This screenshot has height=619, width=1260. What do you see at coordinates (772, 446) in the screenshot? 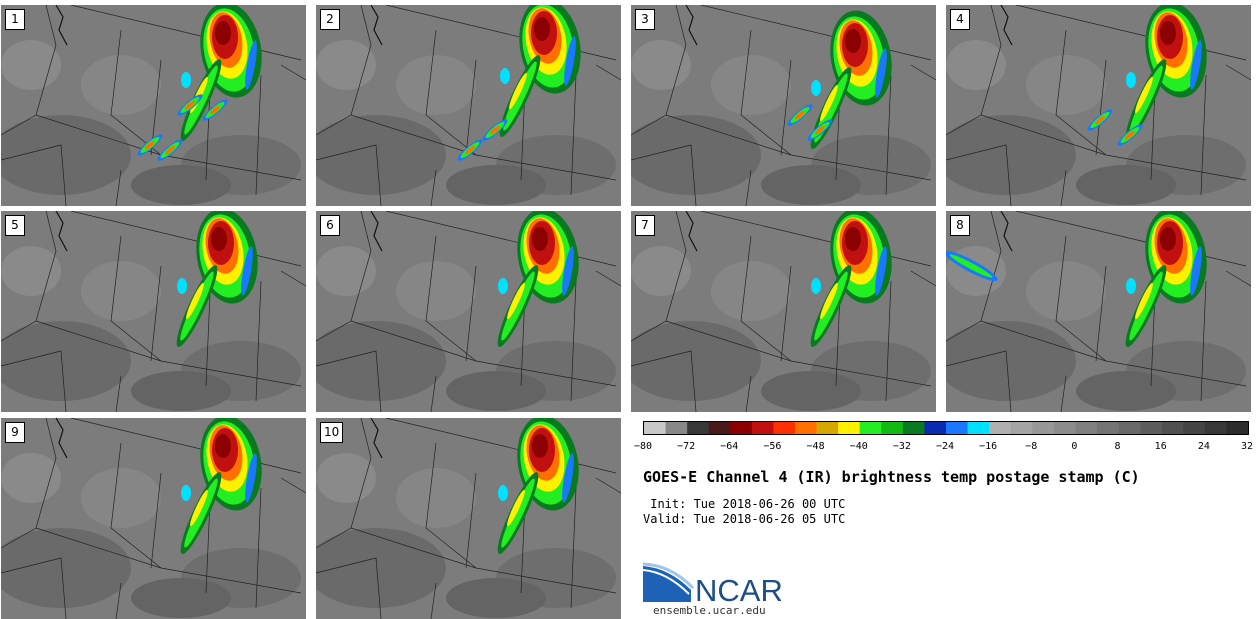
I see `colorbar-tick-label: −56` at bounding box center [772, 446].